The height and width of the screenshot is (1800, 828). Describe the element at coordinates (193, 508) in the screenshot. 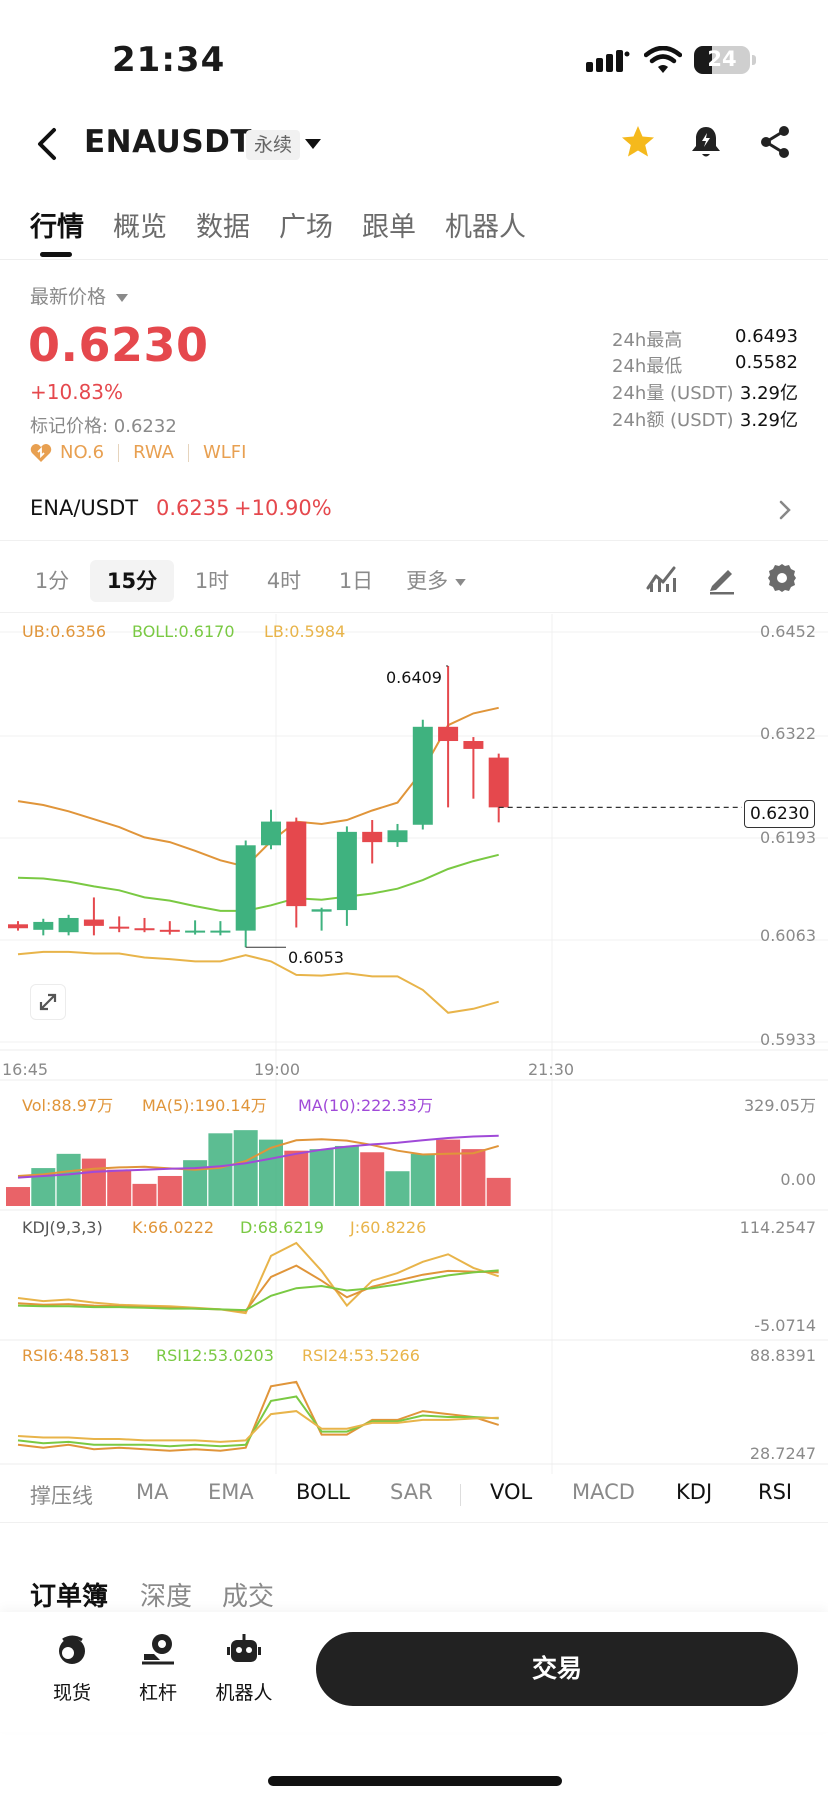

I see `spot-price: 0.6235` at that location.